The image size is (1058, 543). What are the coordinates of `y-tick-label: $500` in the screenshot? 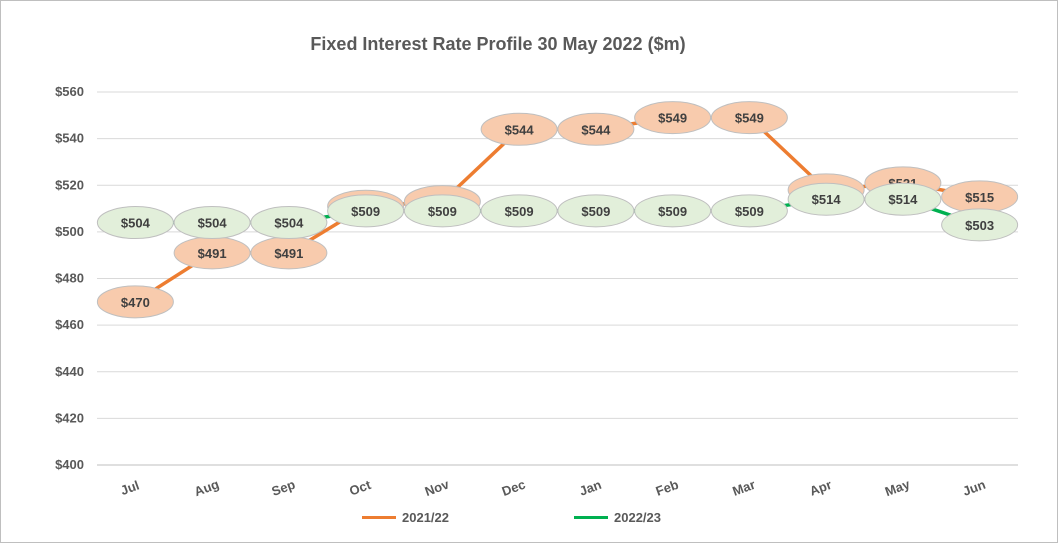 It's located at (69, 231).